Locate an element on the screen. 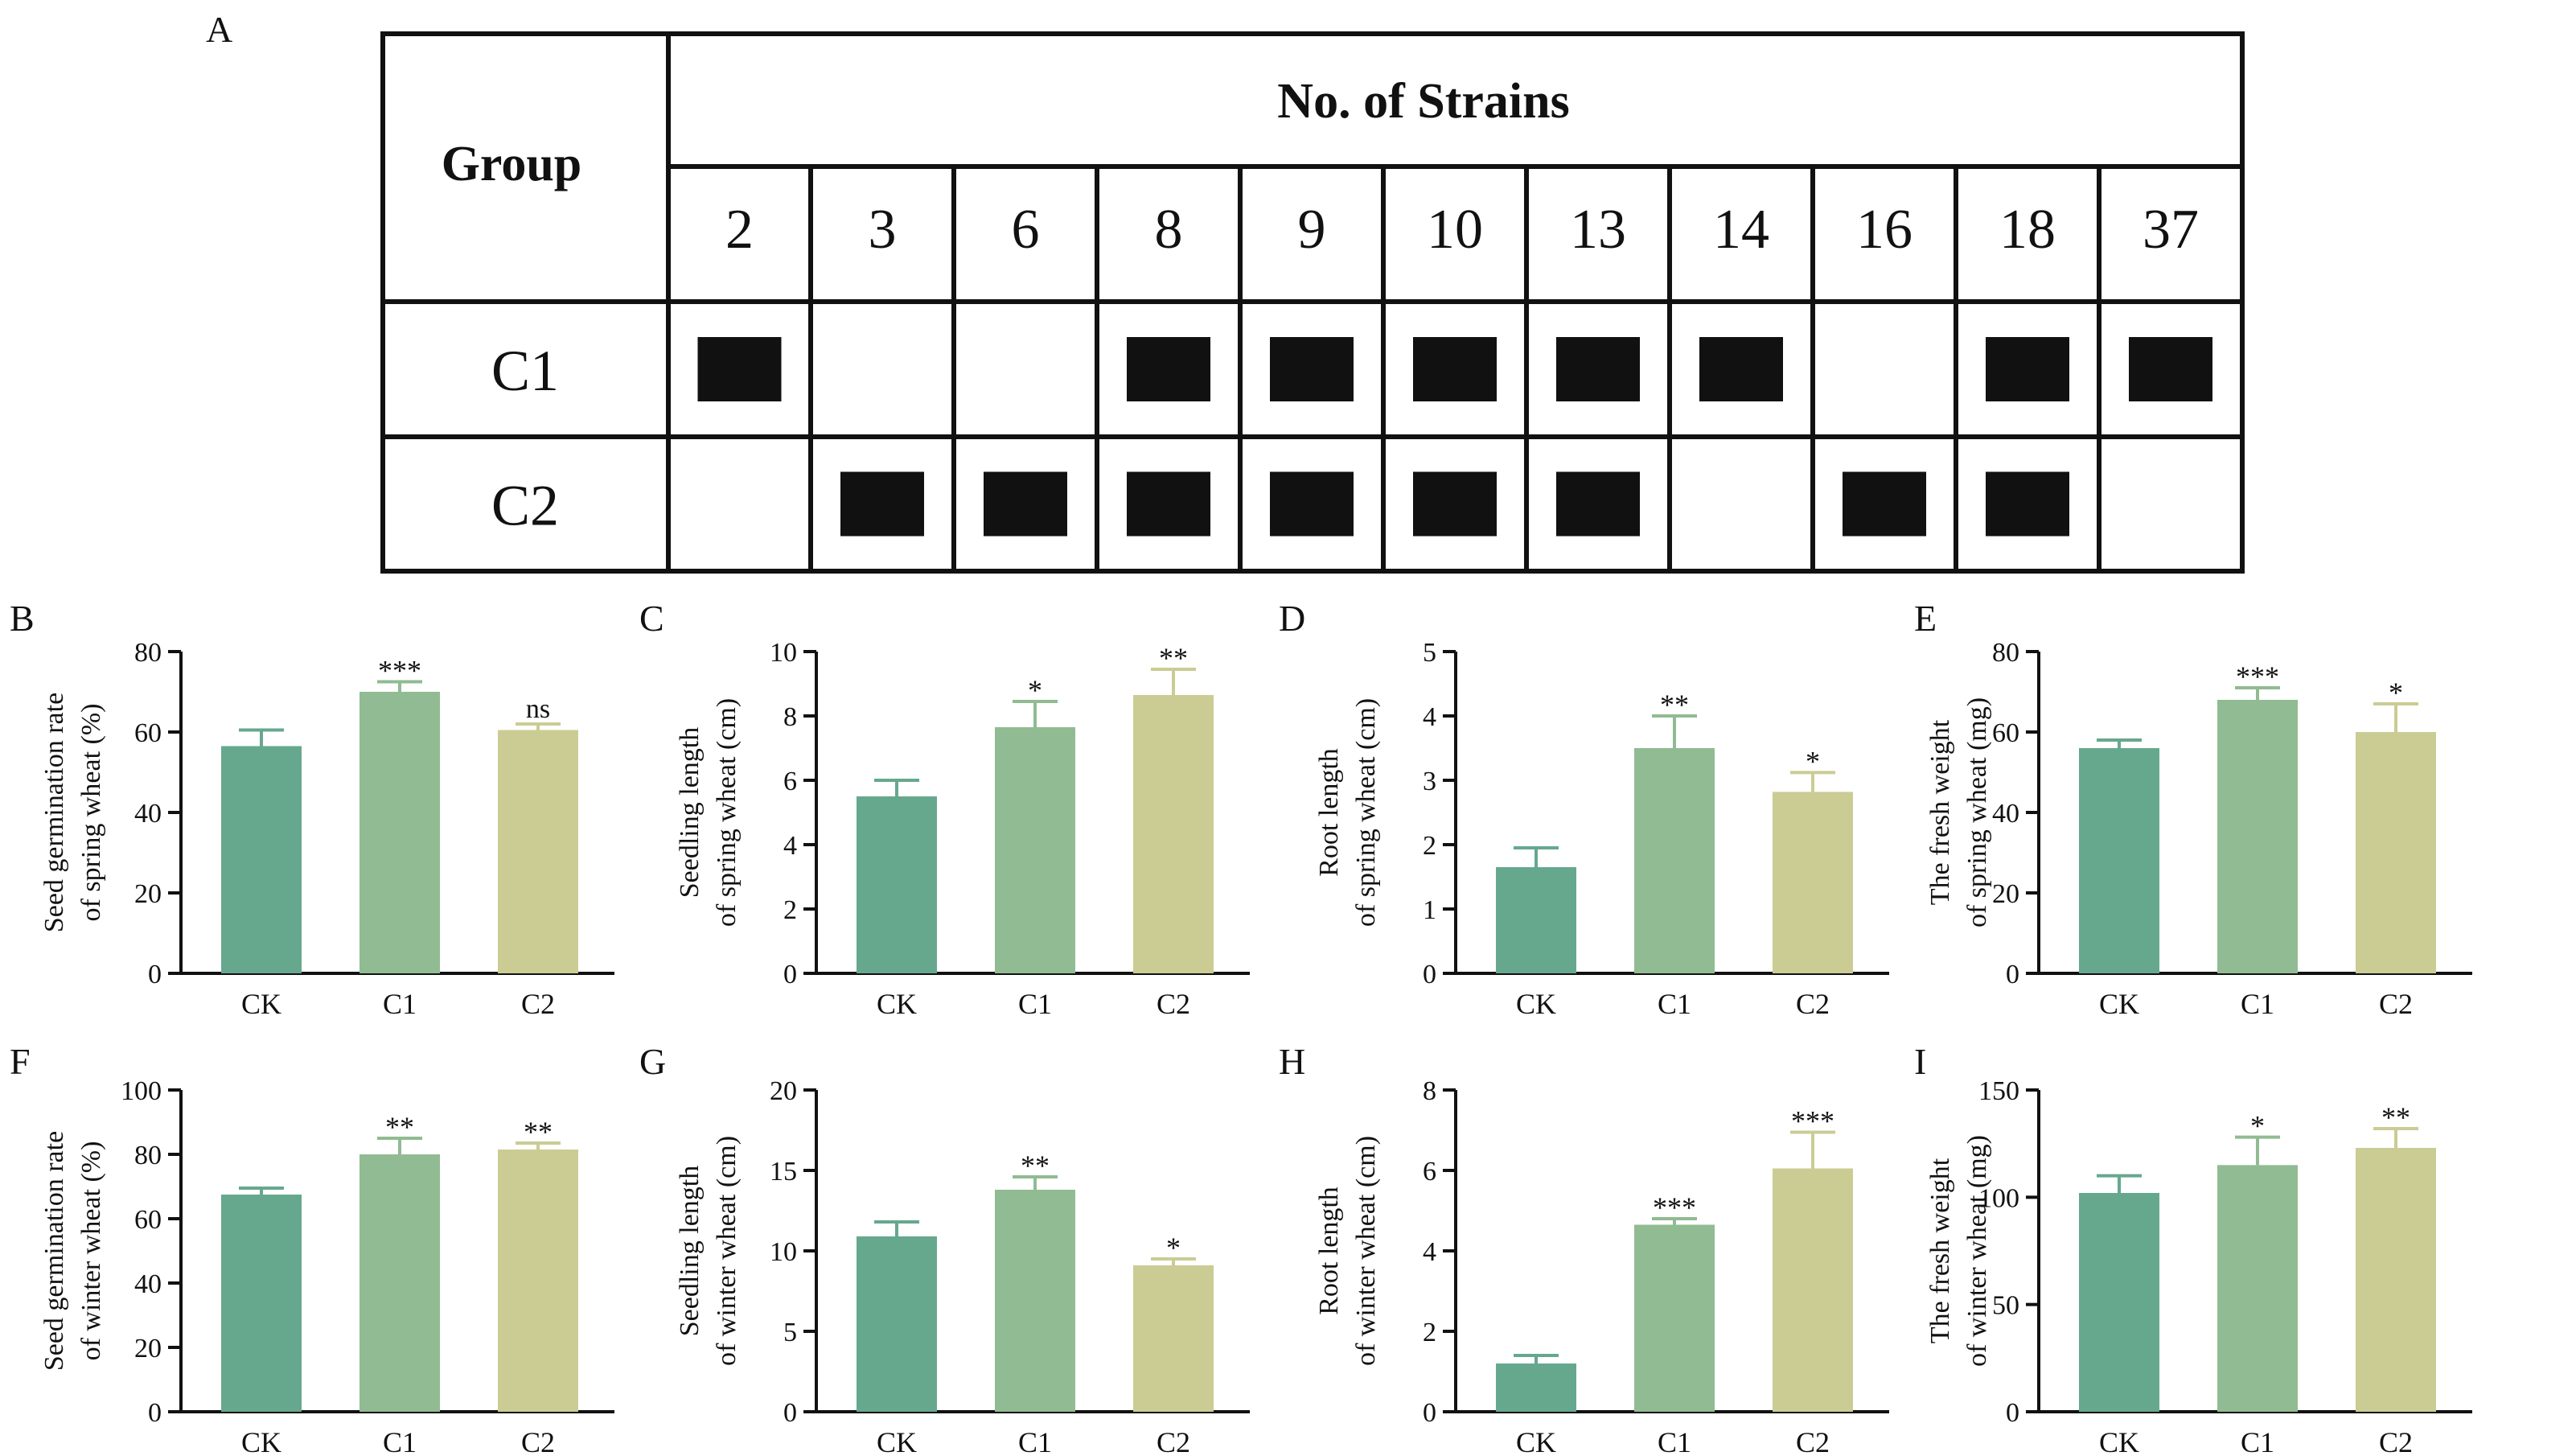 Image resolution: width=2576 pixels, height=1456 pixels. panel-letter-d: D is located at coordinates (1292, 618).